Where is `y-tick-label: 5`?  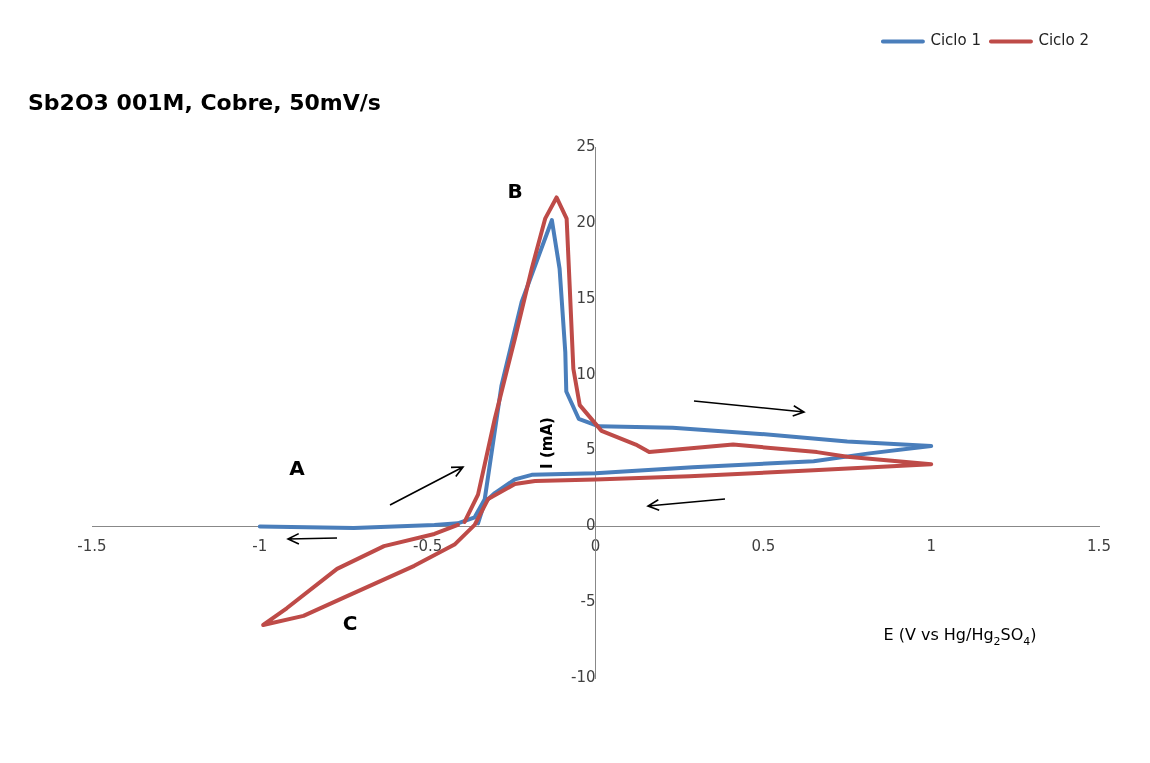 y-tick-label: 5 is located at coordinates (590, 449).